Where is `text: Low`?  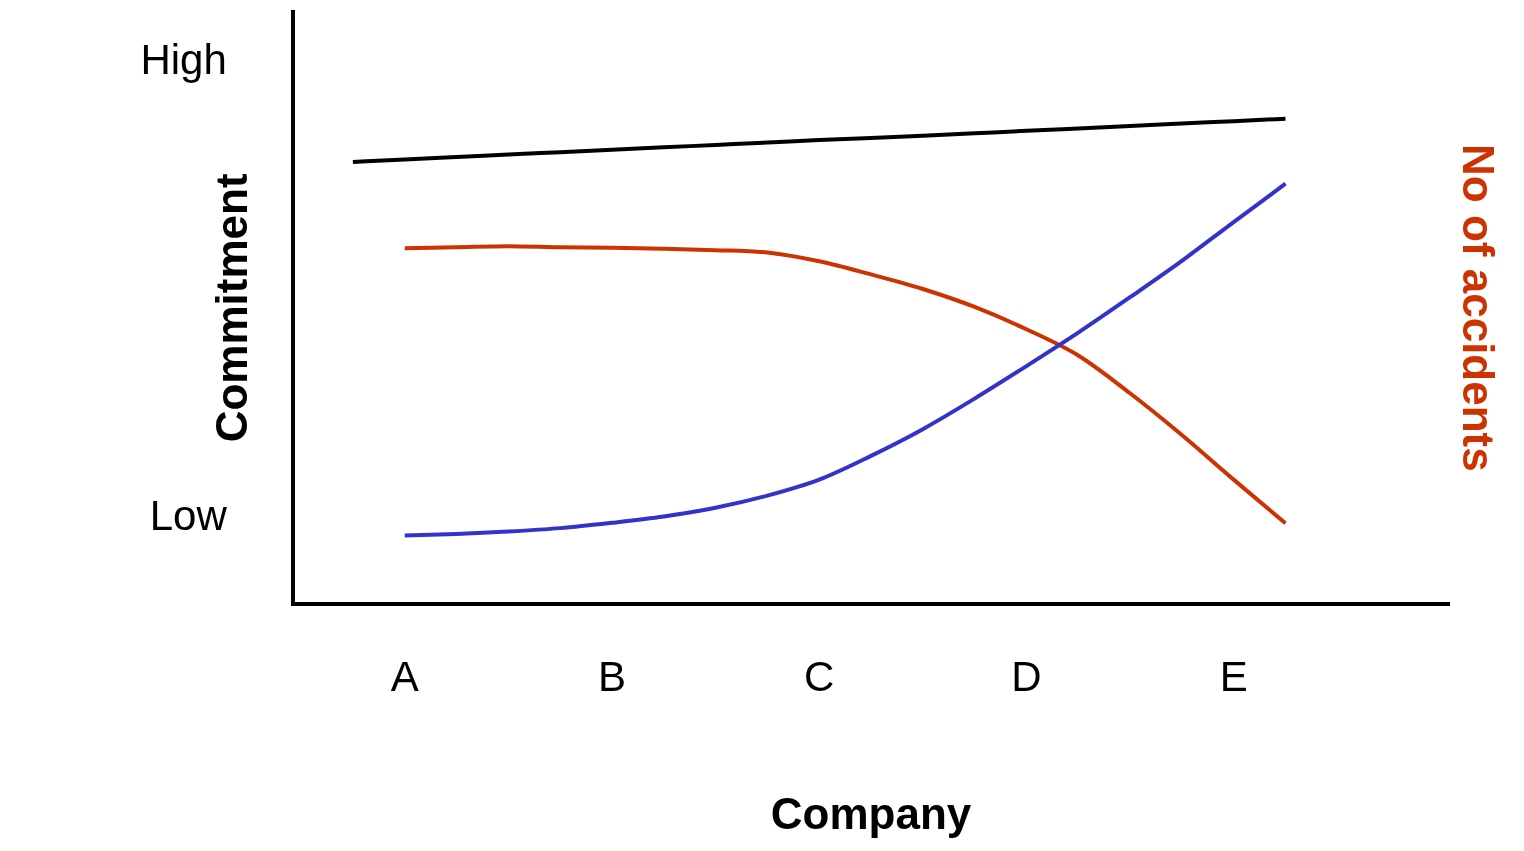 text: Low is located at coordinates (188, 515).